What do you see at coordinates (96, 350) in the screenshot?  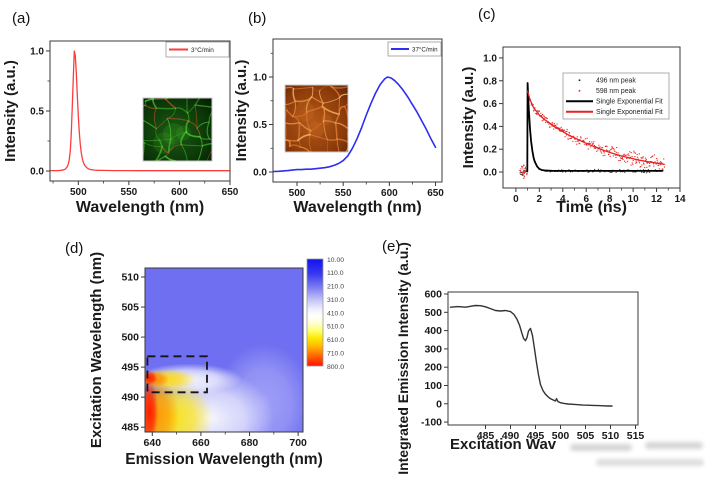 I see `svg-text: Excitation Wavelength (nm)` at bounding box center [96, 350].